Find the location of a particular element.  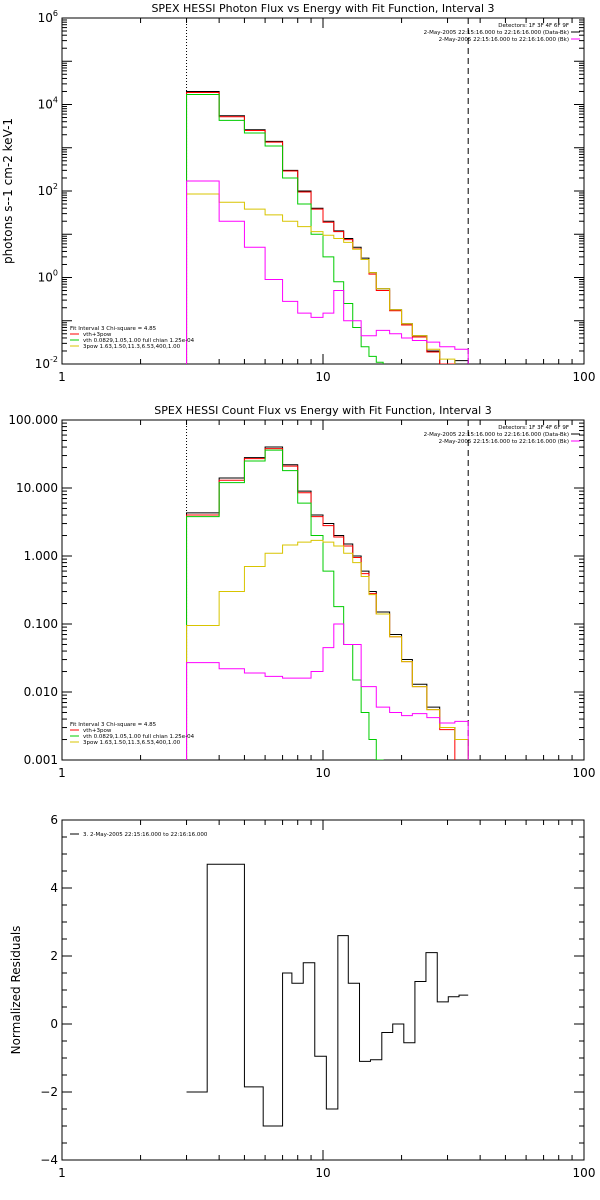

y-tick-label: 4 is located at coordinates (54, 888).